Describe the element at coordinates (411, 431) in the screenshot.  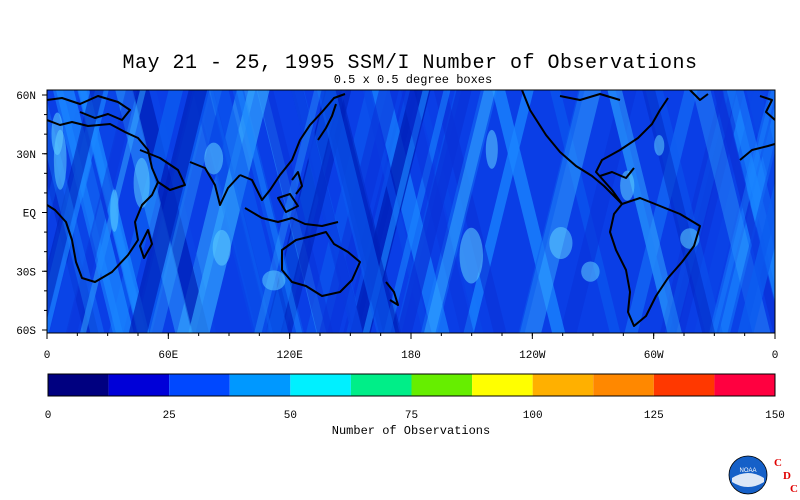
I see `colorbar-title: Number of Observations` at that location.